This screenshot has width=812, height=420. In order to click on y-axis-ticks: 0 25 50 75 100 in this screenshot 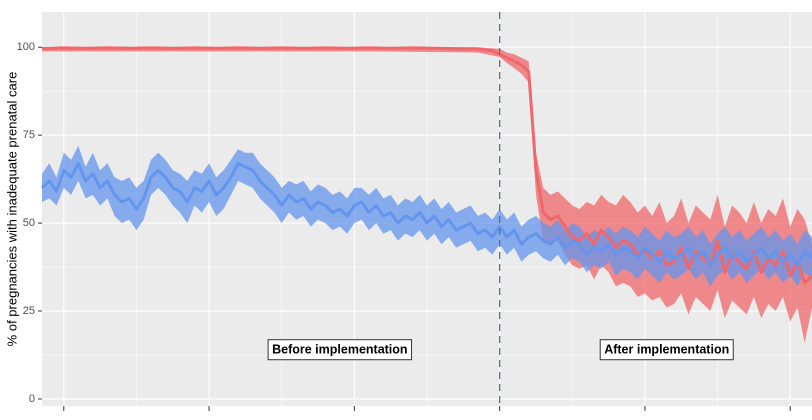, I will do `click(29, 223)`.